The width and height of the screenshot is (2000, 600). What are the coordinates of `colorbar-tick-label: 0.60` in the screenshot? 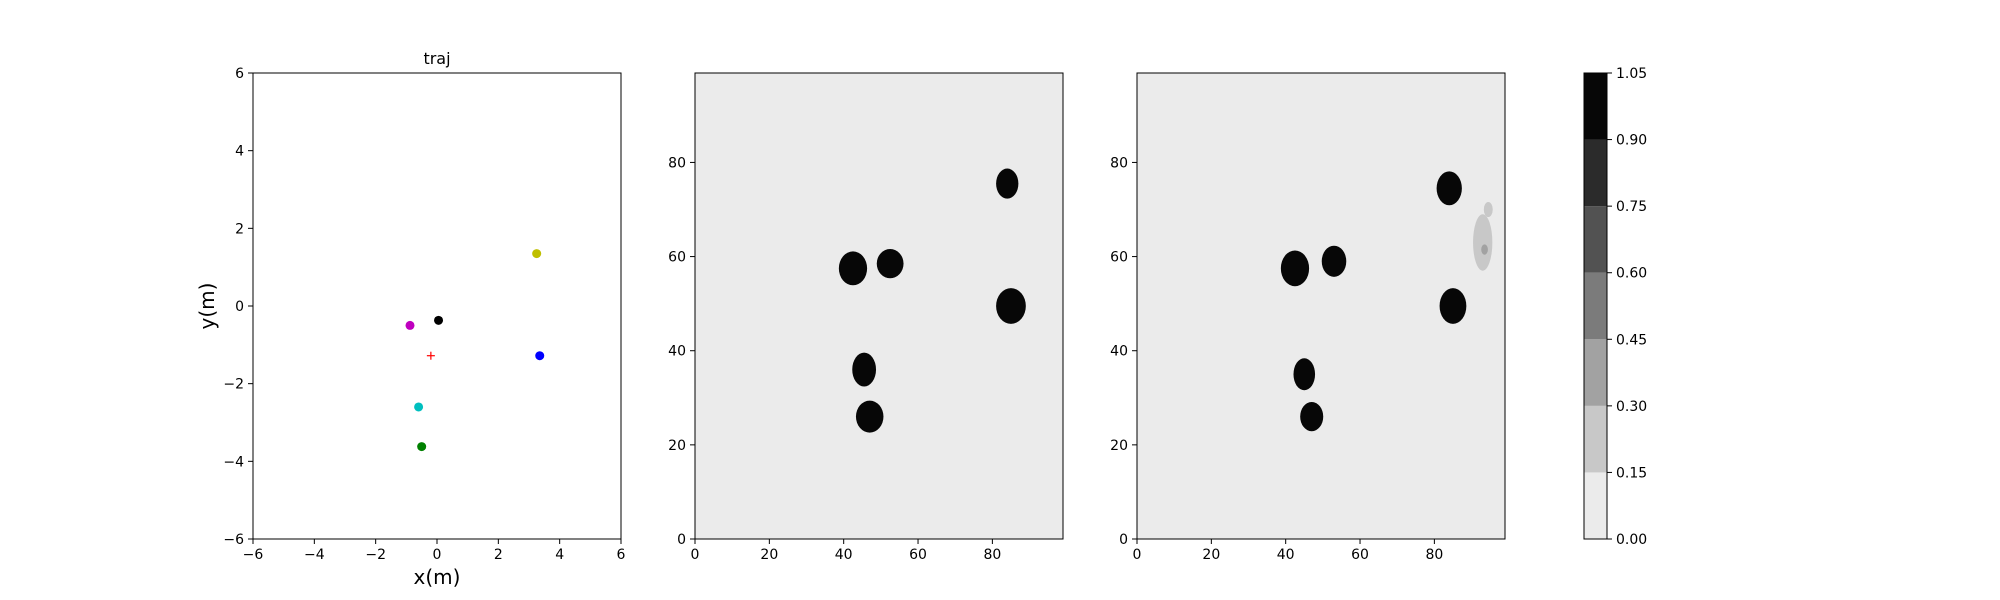 It's located at (1631, 274).